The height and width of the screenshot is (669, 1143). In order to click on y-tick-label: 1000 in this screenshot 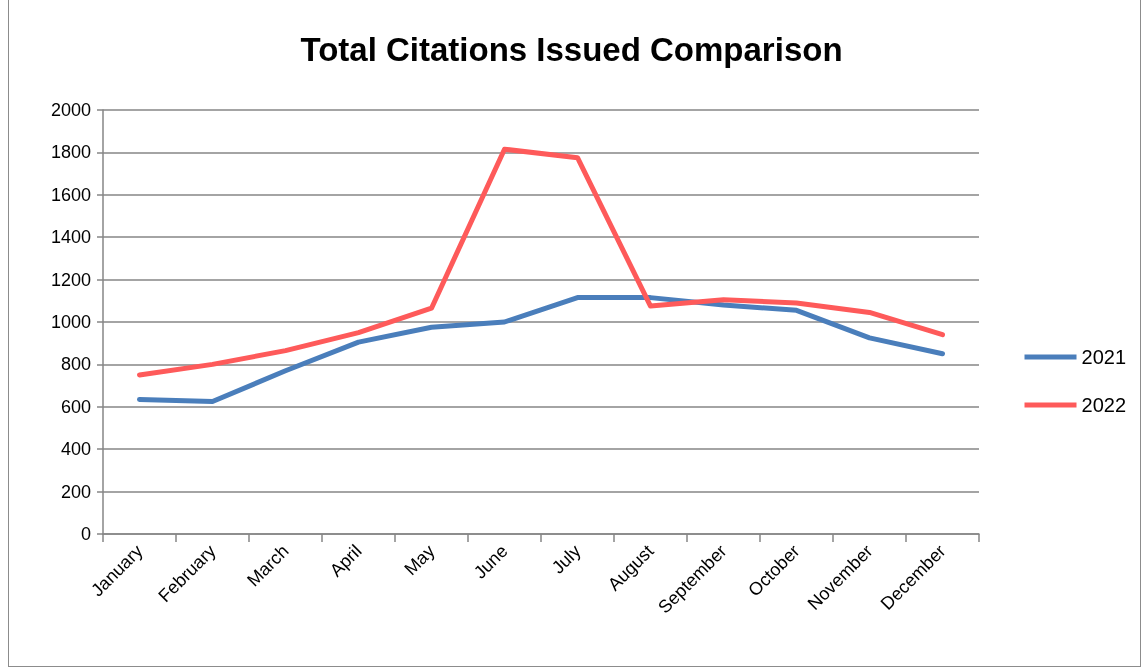, I will do `click(70, 322)`.